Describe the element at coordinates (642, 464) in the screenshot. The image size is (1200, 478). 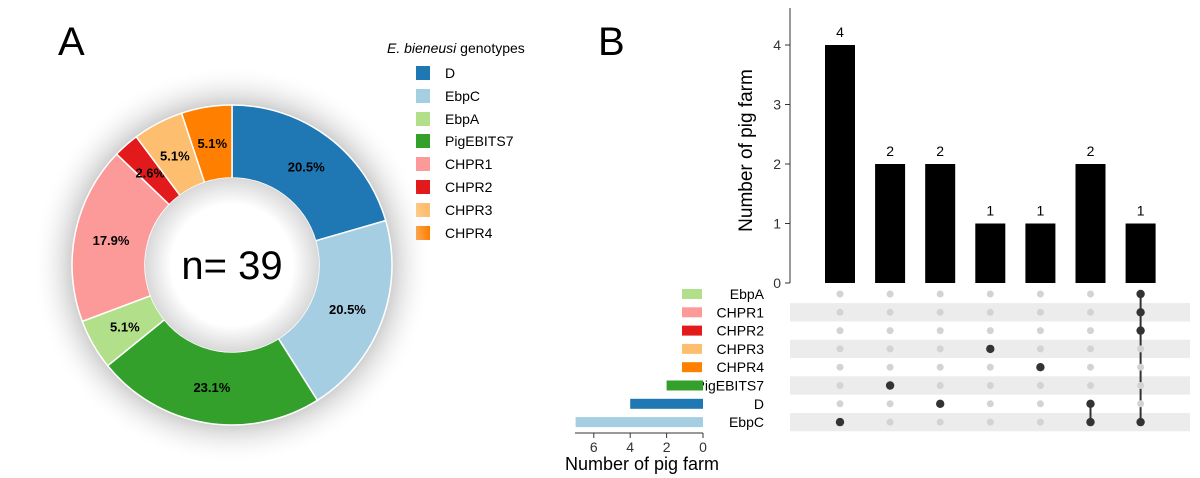
I see `x-axis-title: Number of pig farm` at that location.